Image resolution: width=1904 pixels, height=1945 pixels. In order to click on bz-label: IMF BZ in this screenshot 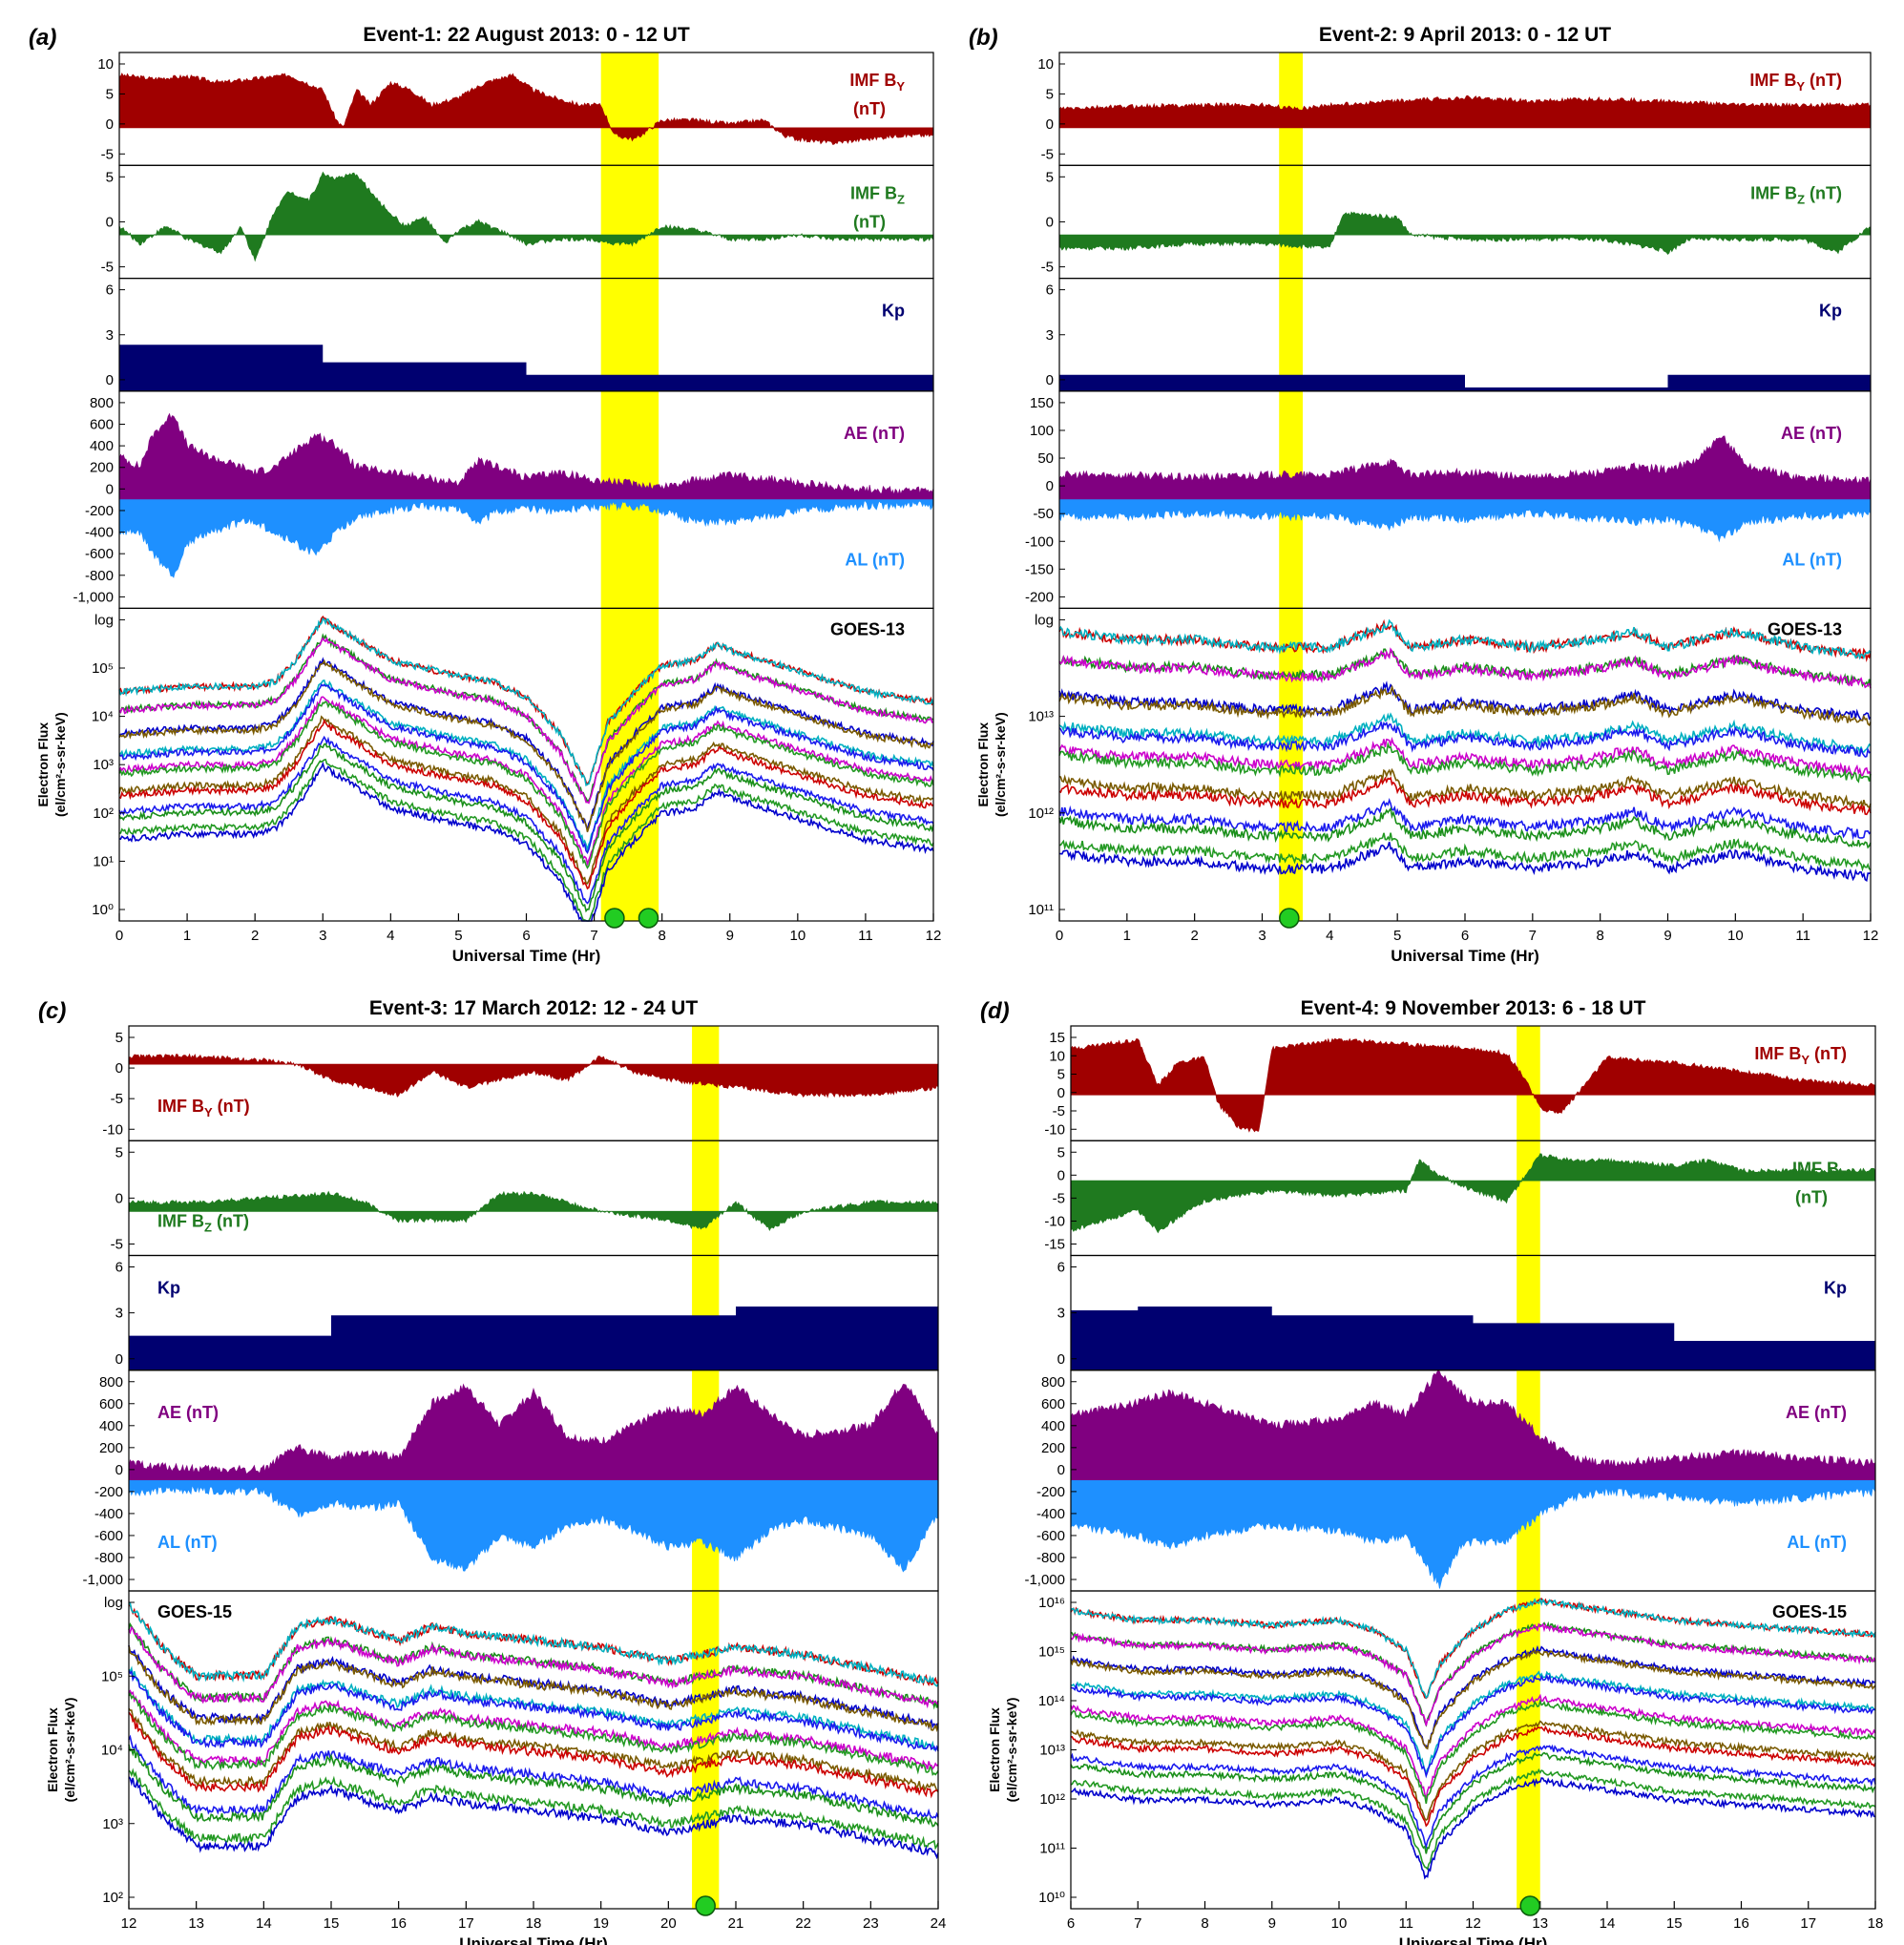, I will do `click(877, 194)`.